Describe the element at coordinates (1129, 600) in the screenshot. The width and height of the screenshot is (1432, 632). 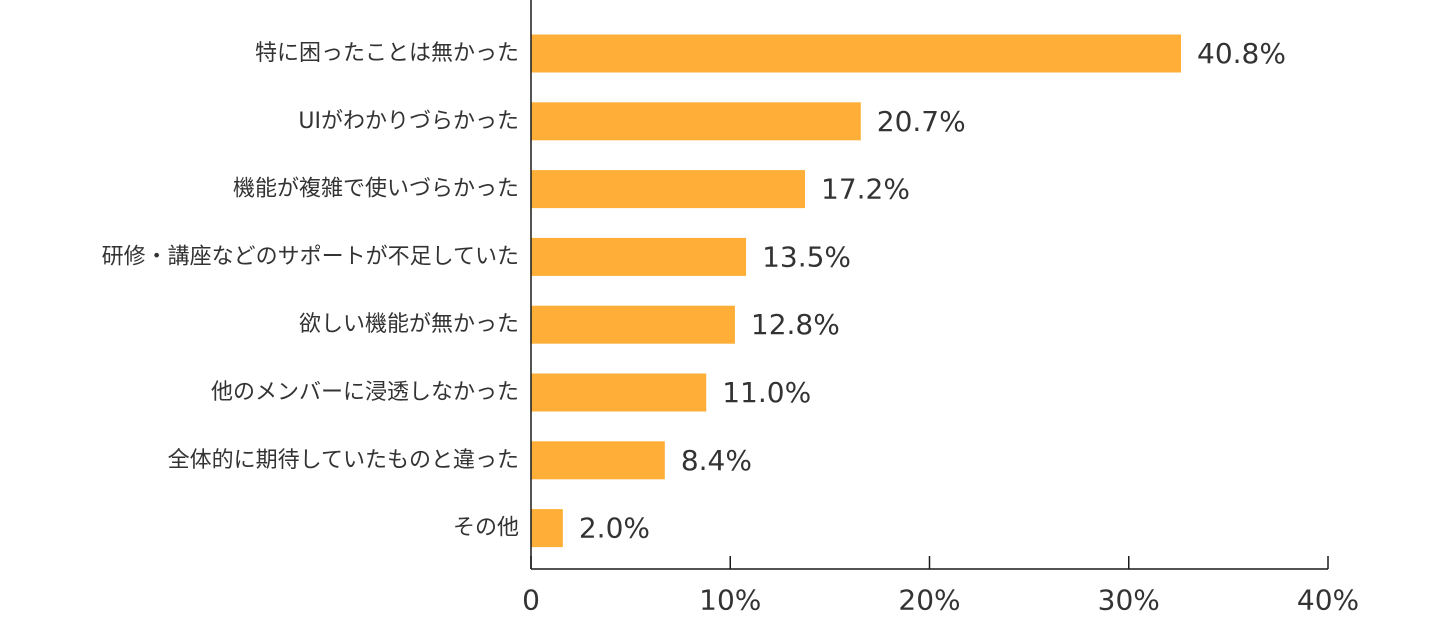
I see `x-tick-label: 30%` at that location.